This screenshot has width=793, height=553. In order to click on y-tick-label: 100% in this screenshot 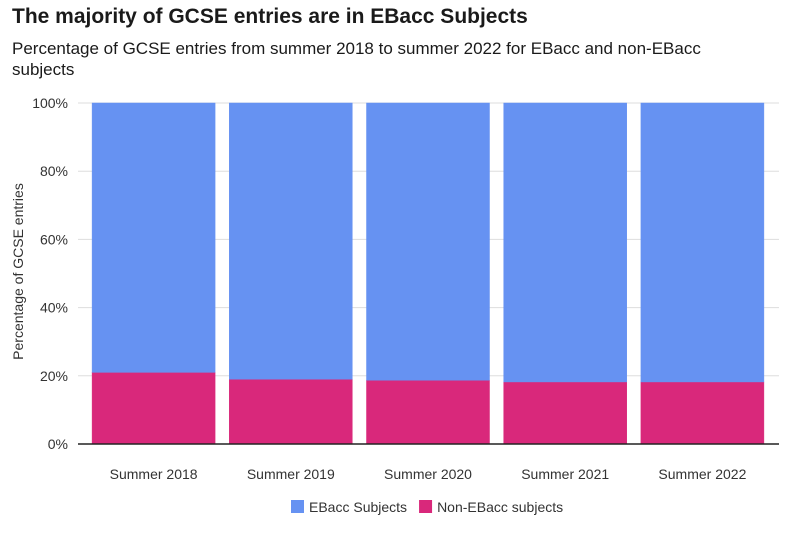, I will do `click(50, 103)`.